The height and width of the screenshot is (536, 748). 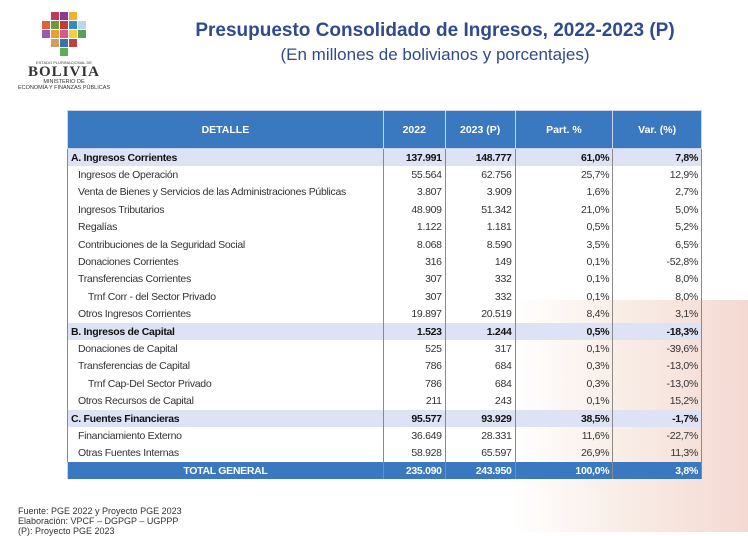 I want to click on value-2022-cell: 8.068, so click(x=414, y=244).